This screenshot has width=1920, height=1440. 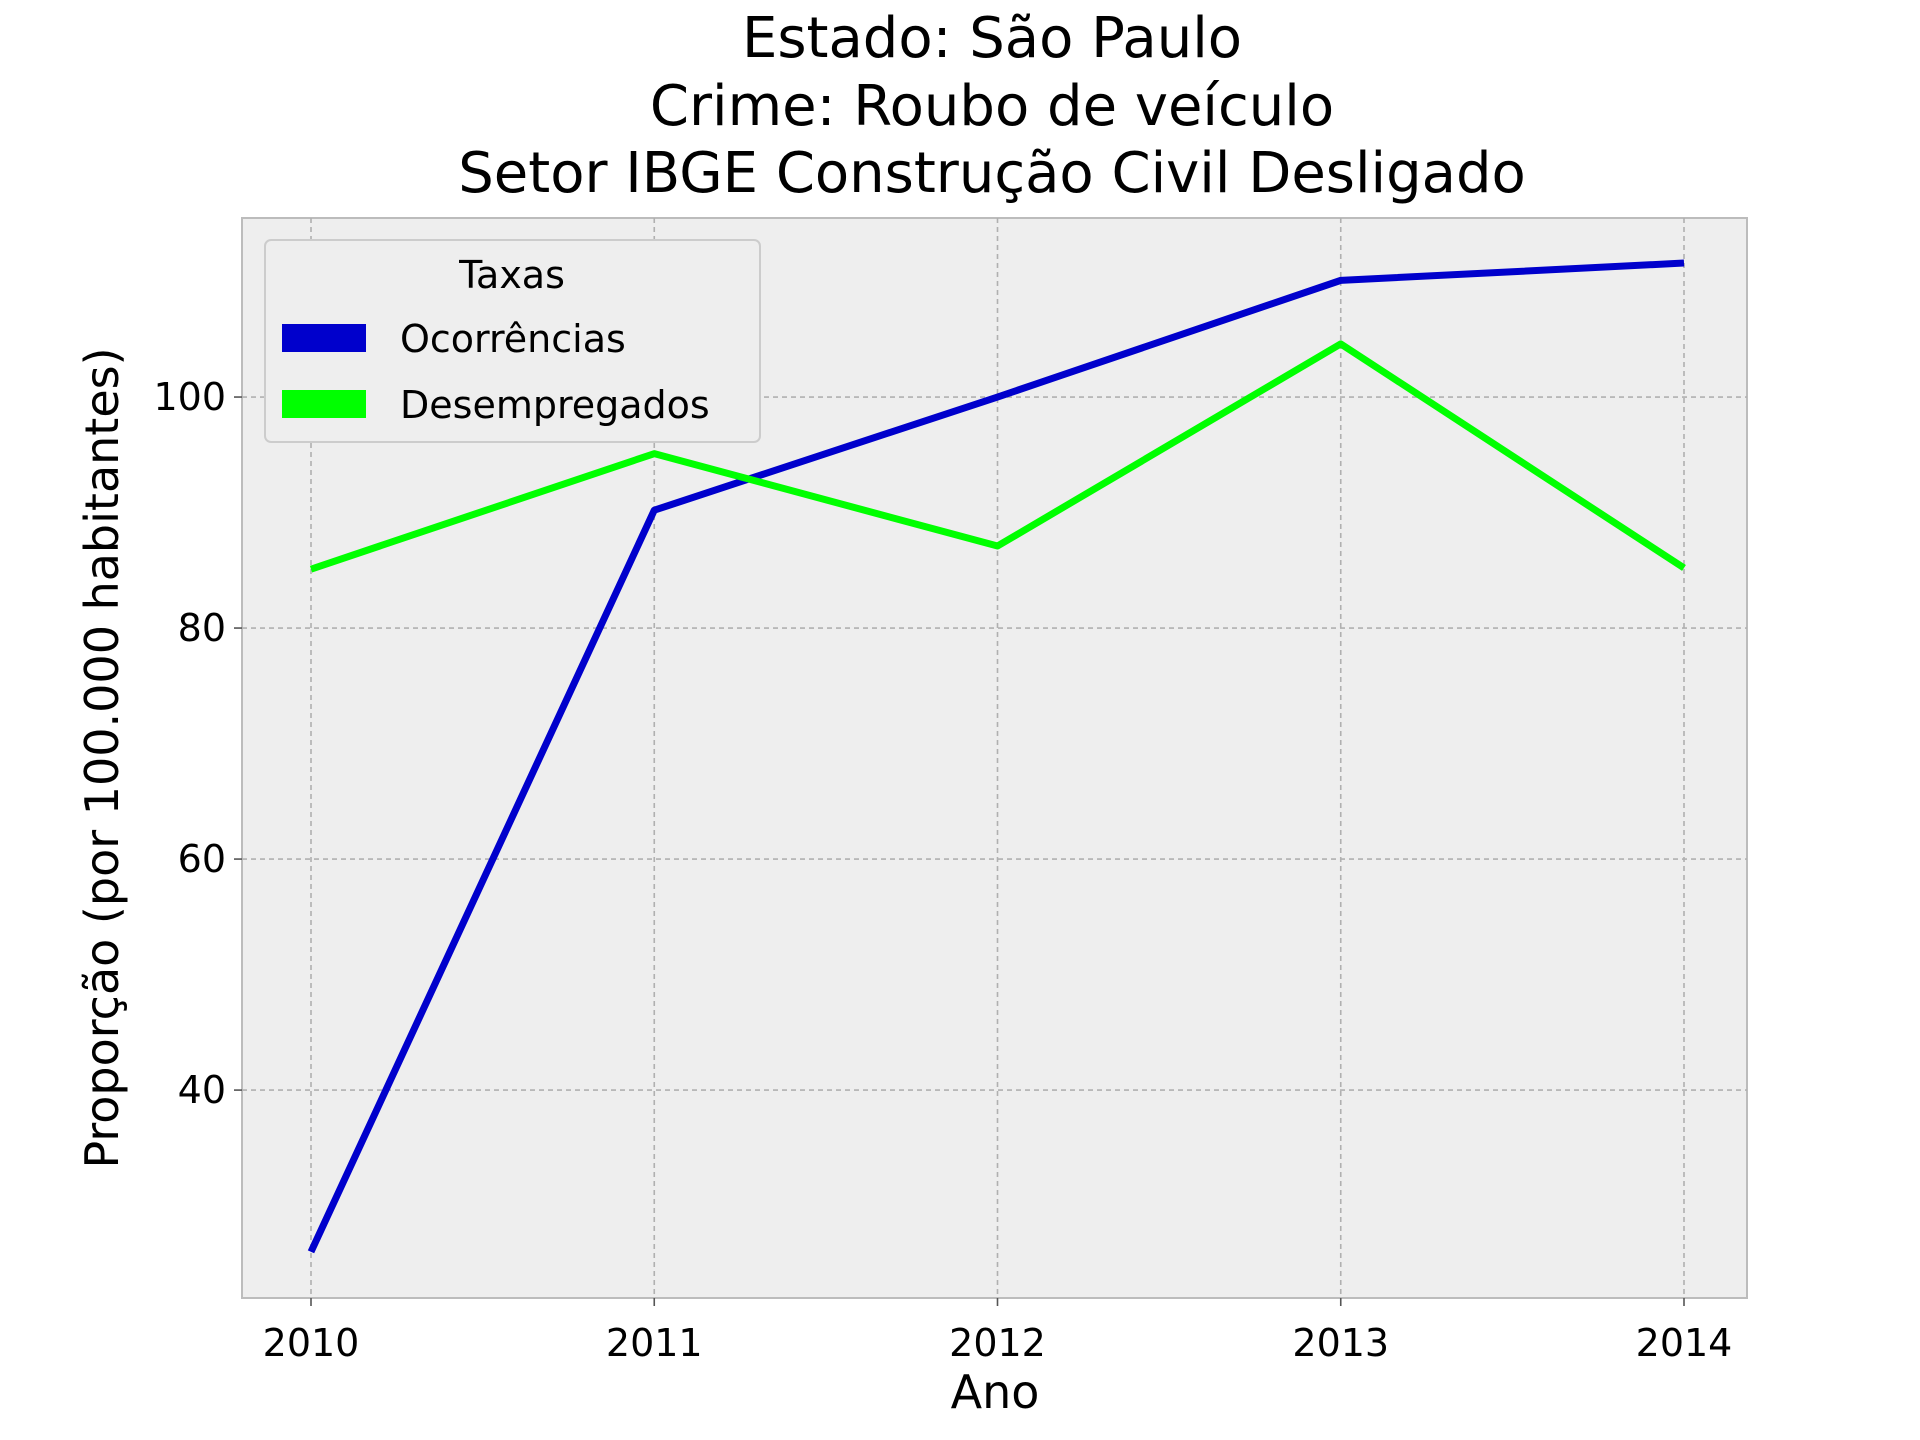 I want to click on x-tick-label-2011: 2011, so click(x=654, y=1343).